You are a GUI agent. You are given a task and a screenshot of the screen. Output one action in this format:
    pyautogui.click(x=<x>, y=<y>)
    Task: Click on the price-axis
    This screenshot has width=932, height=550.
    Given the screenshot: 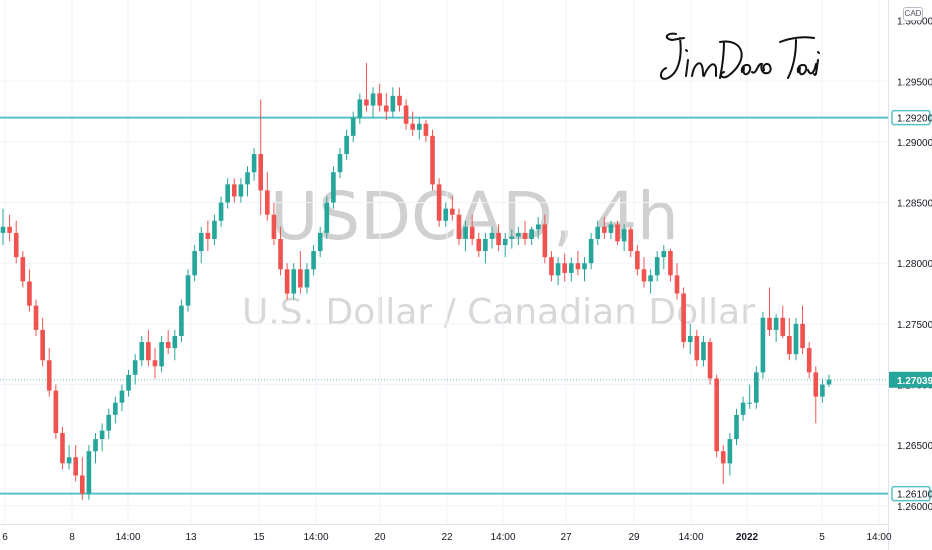 What is the action you would take?
    pyautogui.click(x=910, y=275)
    